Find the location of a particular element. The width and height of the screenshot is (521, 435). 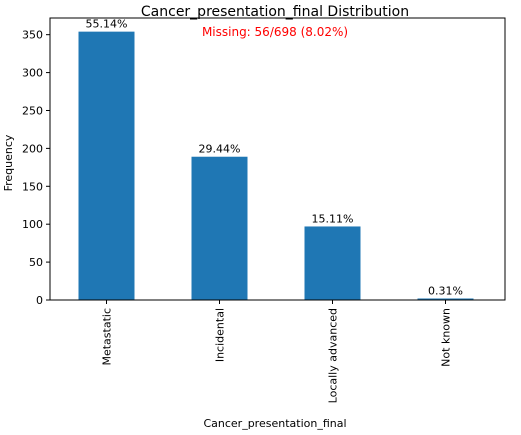

bar-value-label: 15.11% is located at coordinates (333, 218).